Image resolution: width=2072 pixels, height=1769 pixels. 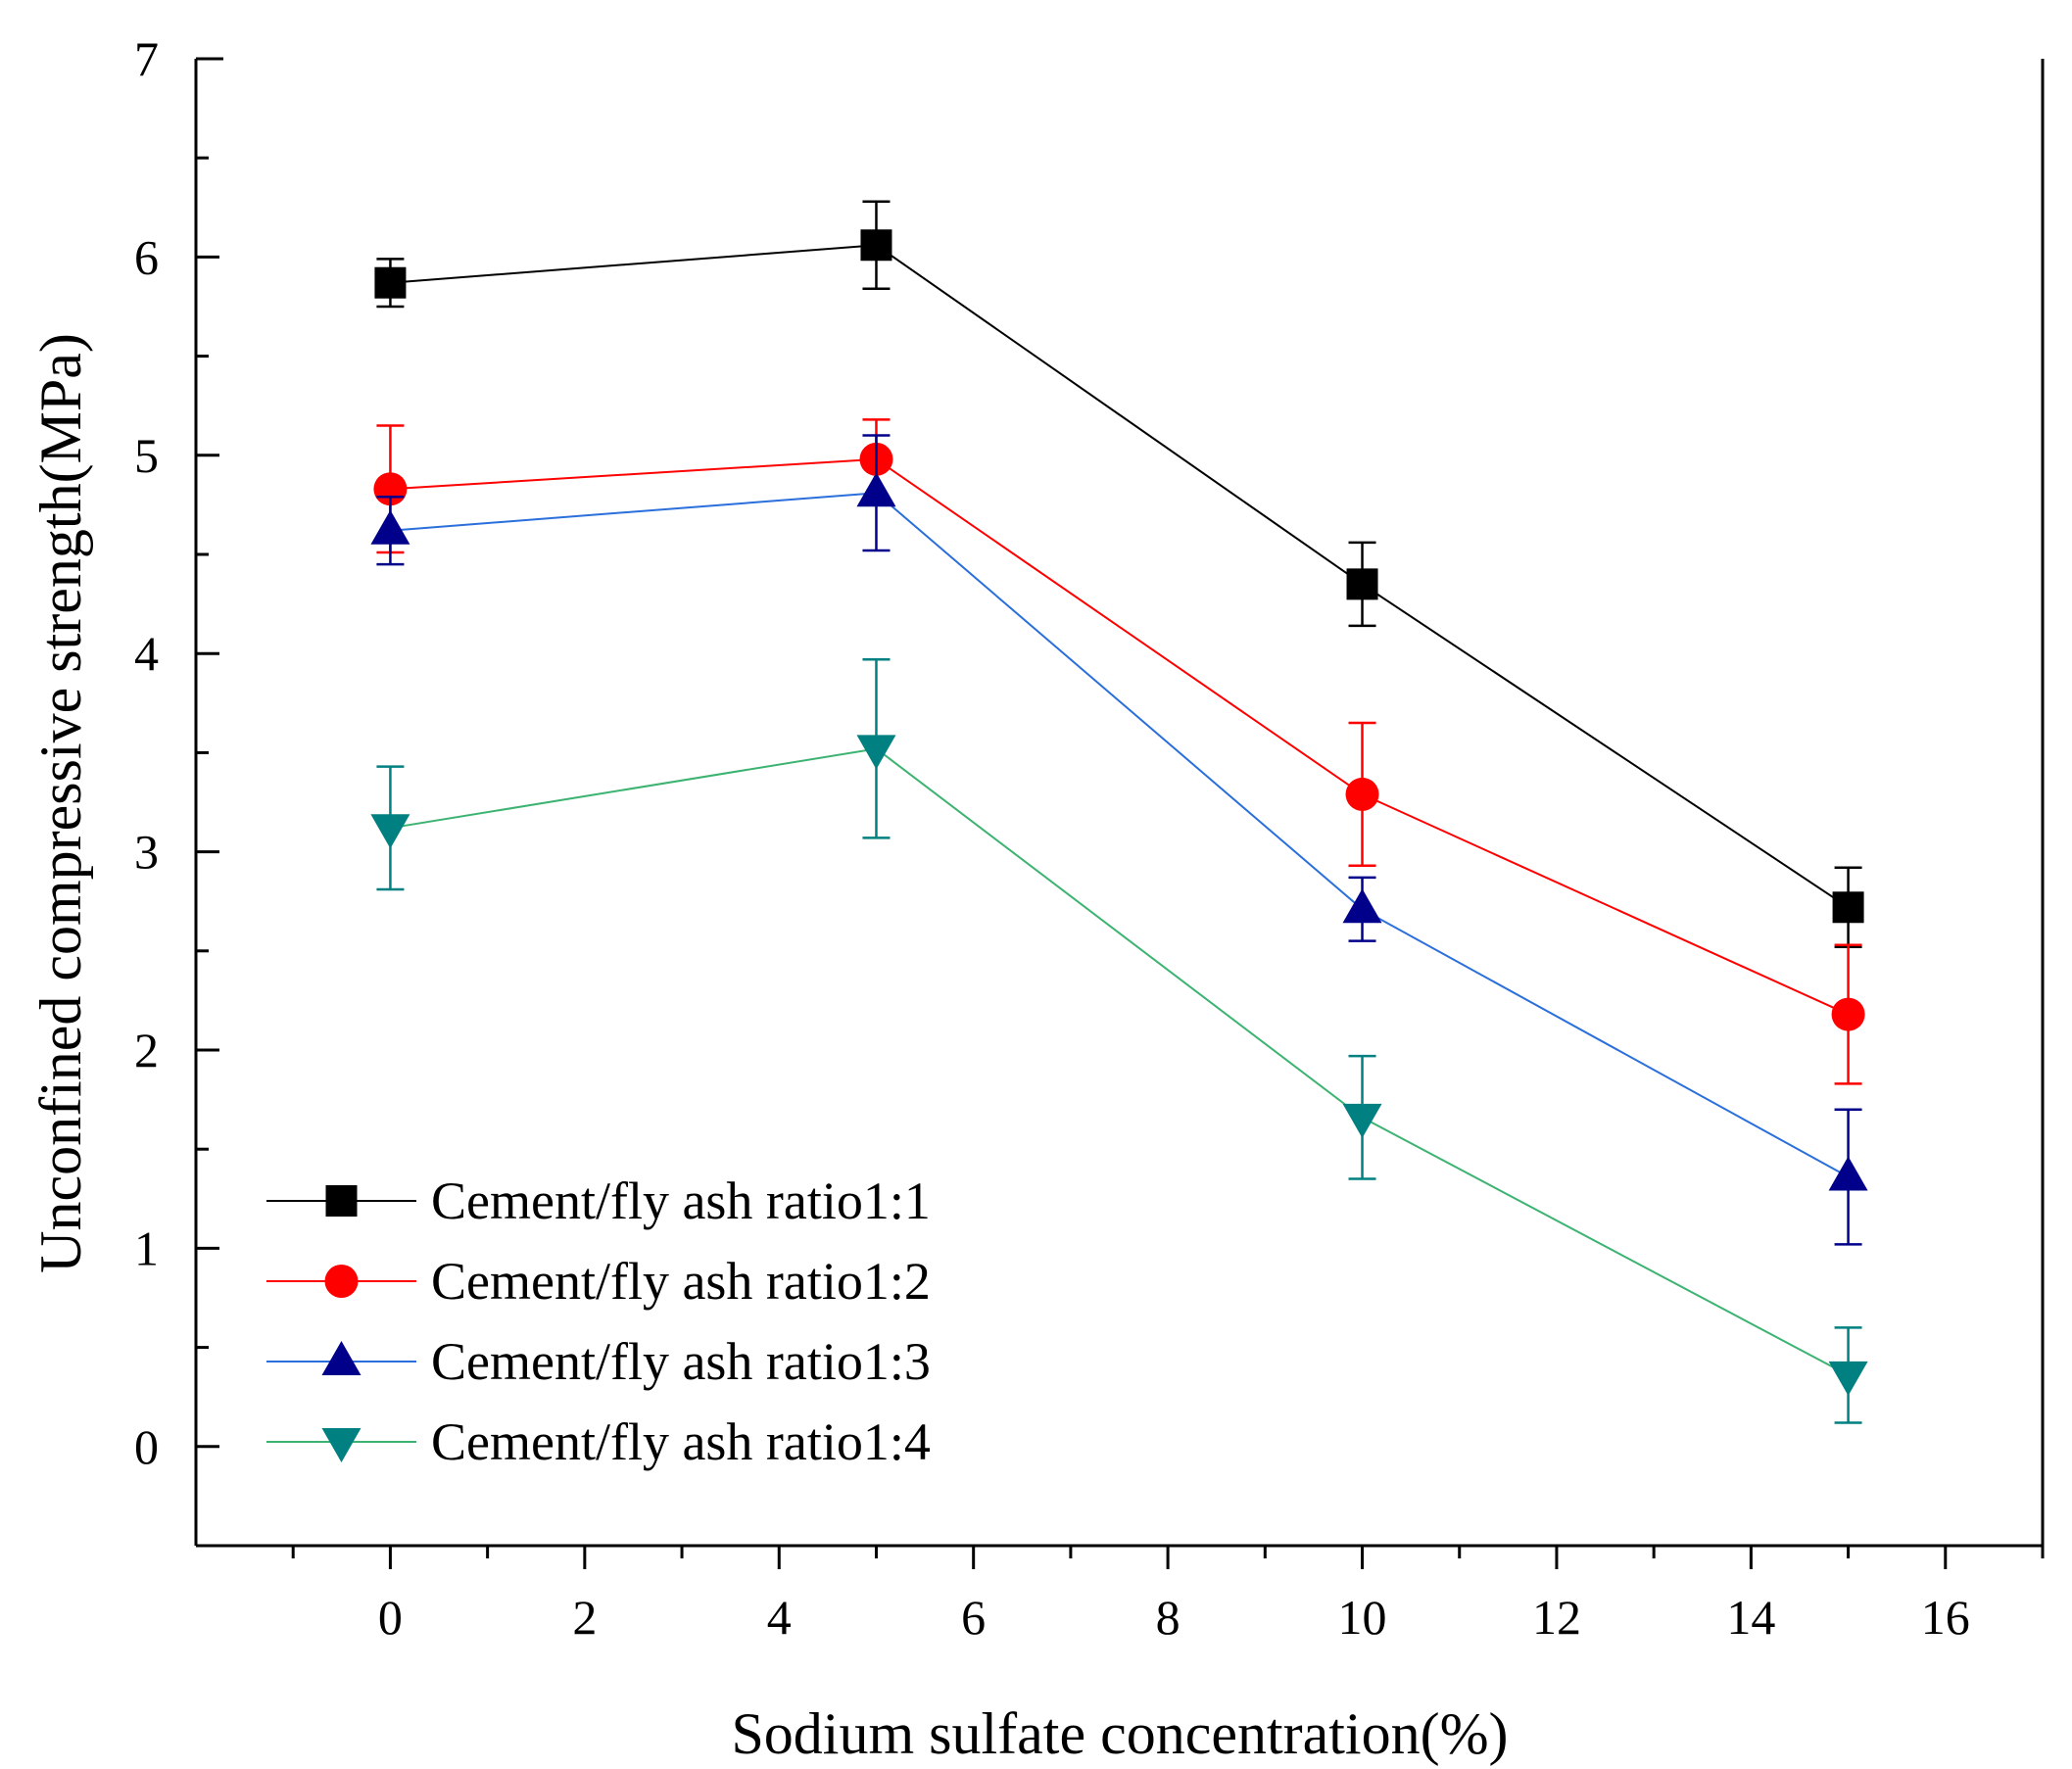 What do you see at coordinates (681, 1200) in the screenshot?
I see `legend-label: Cement/fly ash ratio1:1` at bounding box center [681, 1200].